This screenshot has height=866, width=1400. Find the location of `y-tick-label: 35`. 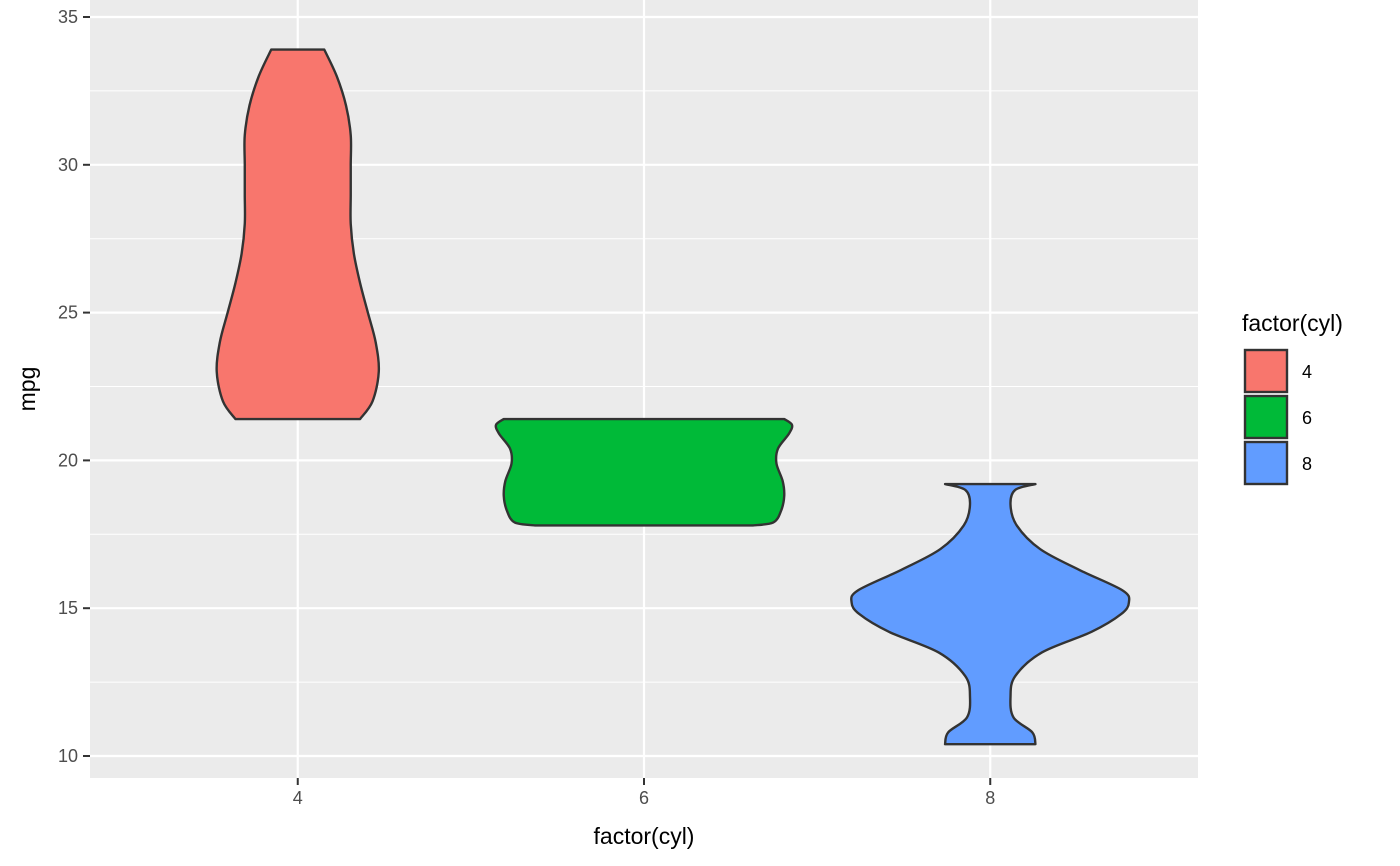

y-tick-label: 35 is located at coordinates (68, 17).